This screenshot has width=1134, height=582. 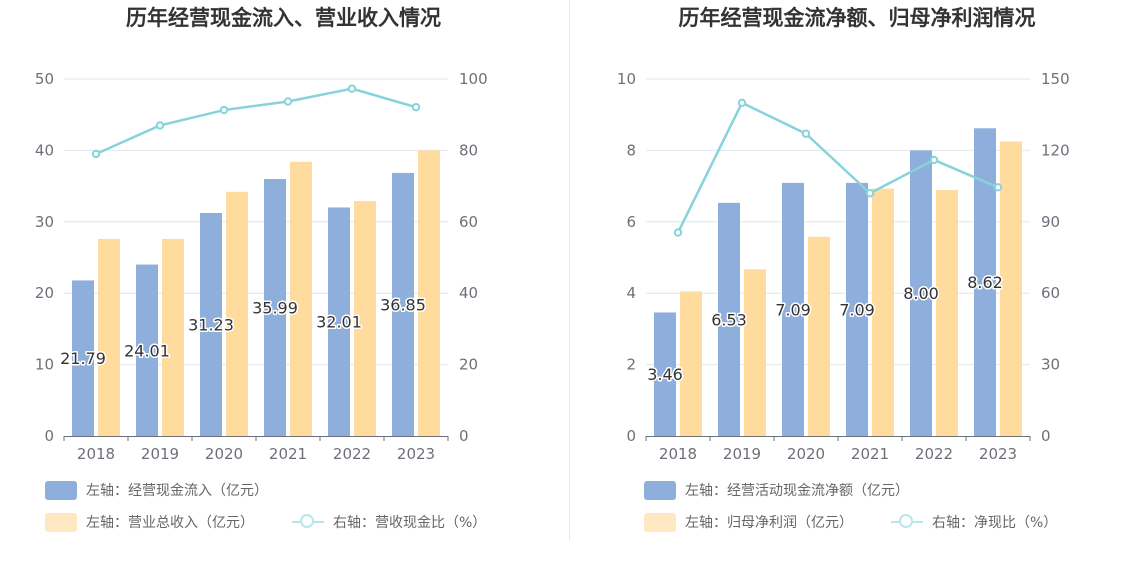 What do you see at coordinates (857, 18) in the screenshot?
I see `chart-title: 历年经营现金流净额、归母净利润情况` at bounding box center [857, 18].